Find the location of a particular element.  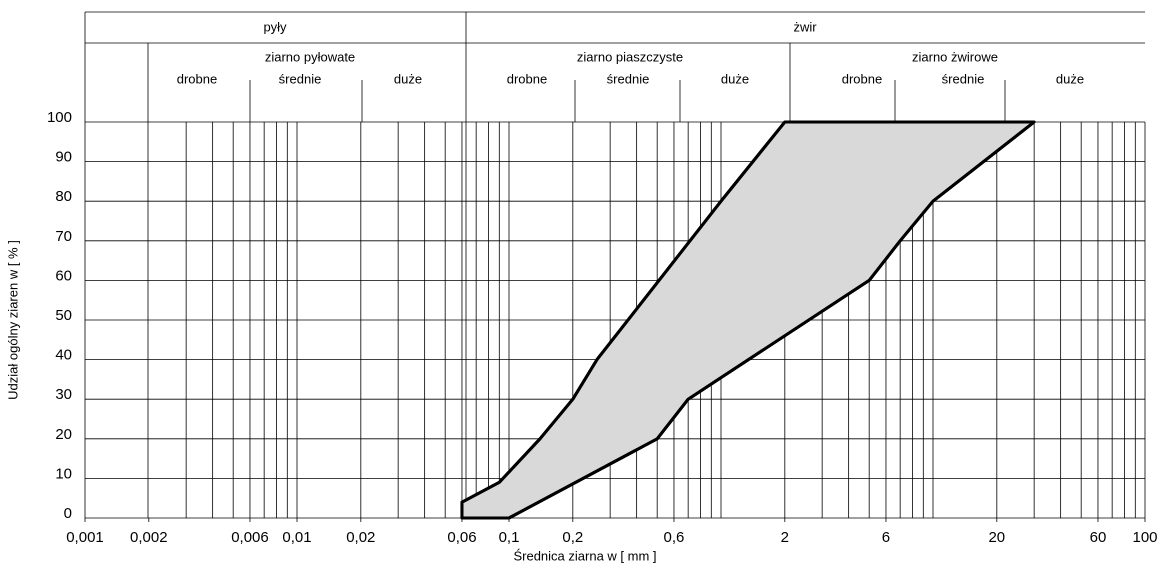

x-tick-label: 60 is located at coordinates (1098, 537).